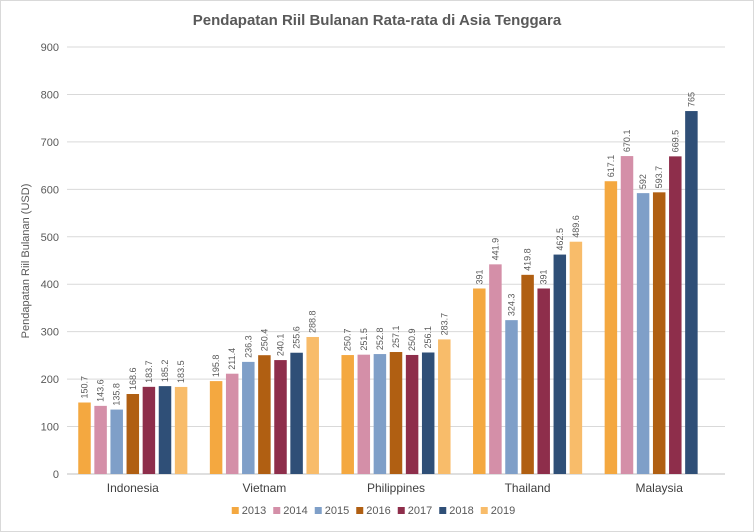  I want to click on y-tick-label: 600, so click(50, 190).